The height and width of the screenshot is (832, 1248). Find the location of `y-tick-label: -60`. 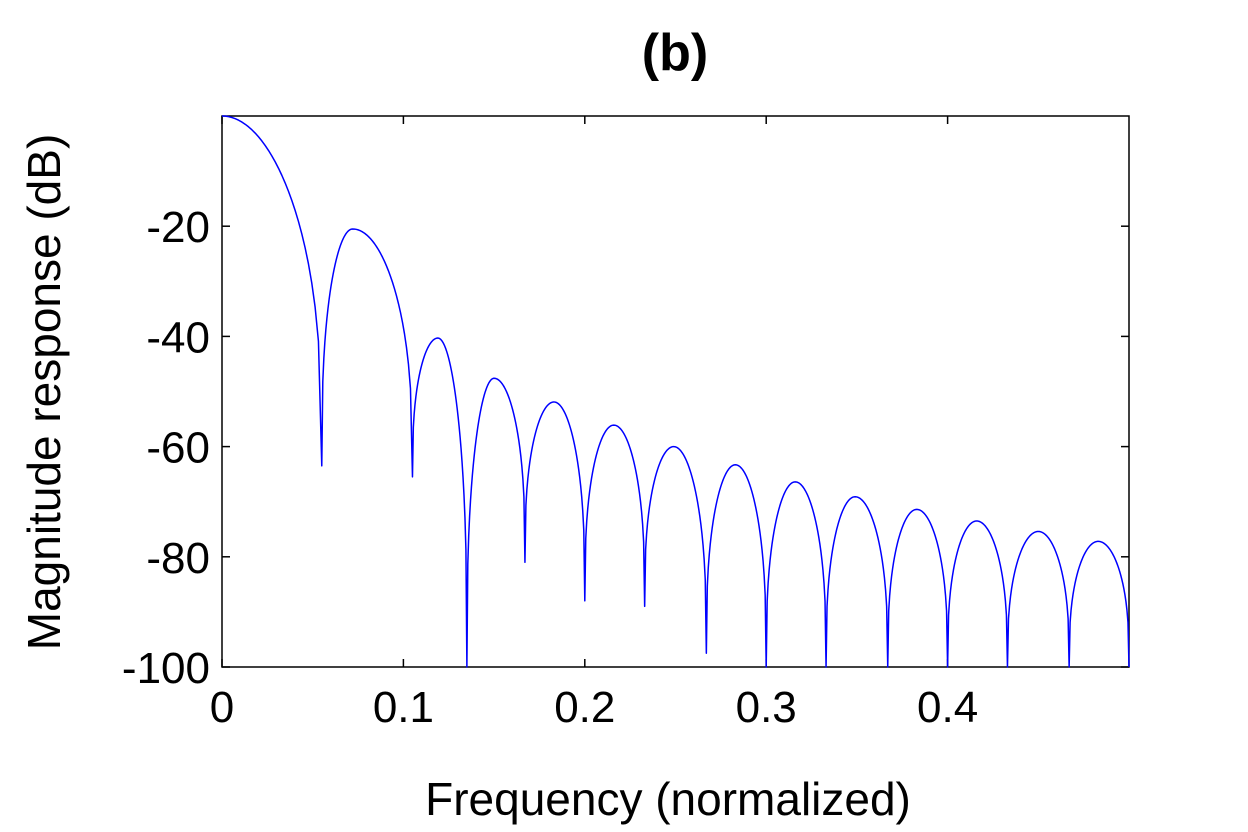

y-tick-label: -60 is located at coordinates (178, 448).